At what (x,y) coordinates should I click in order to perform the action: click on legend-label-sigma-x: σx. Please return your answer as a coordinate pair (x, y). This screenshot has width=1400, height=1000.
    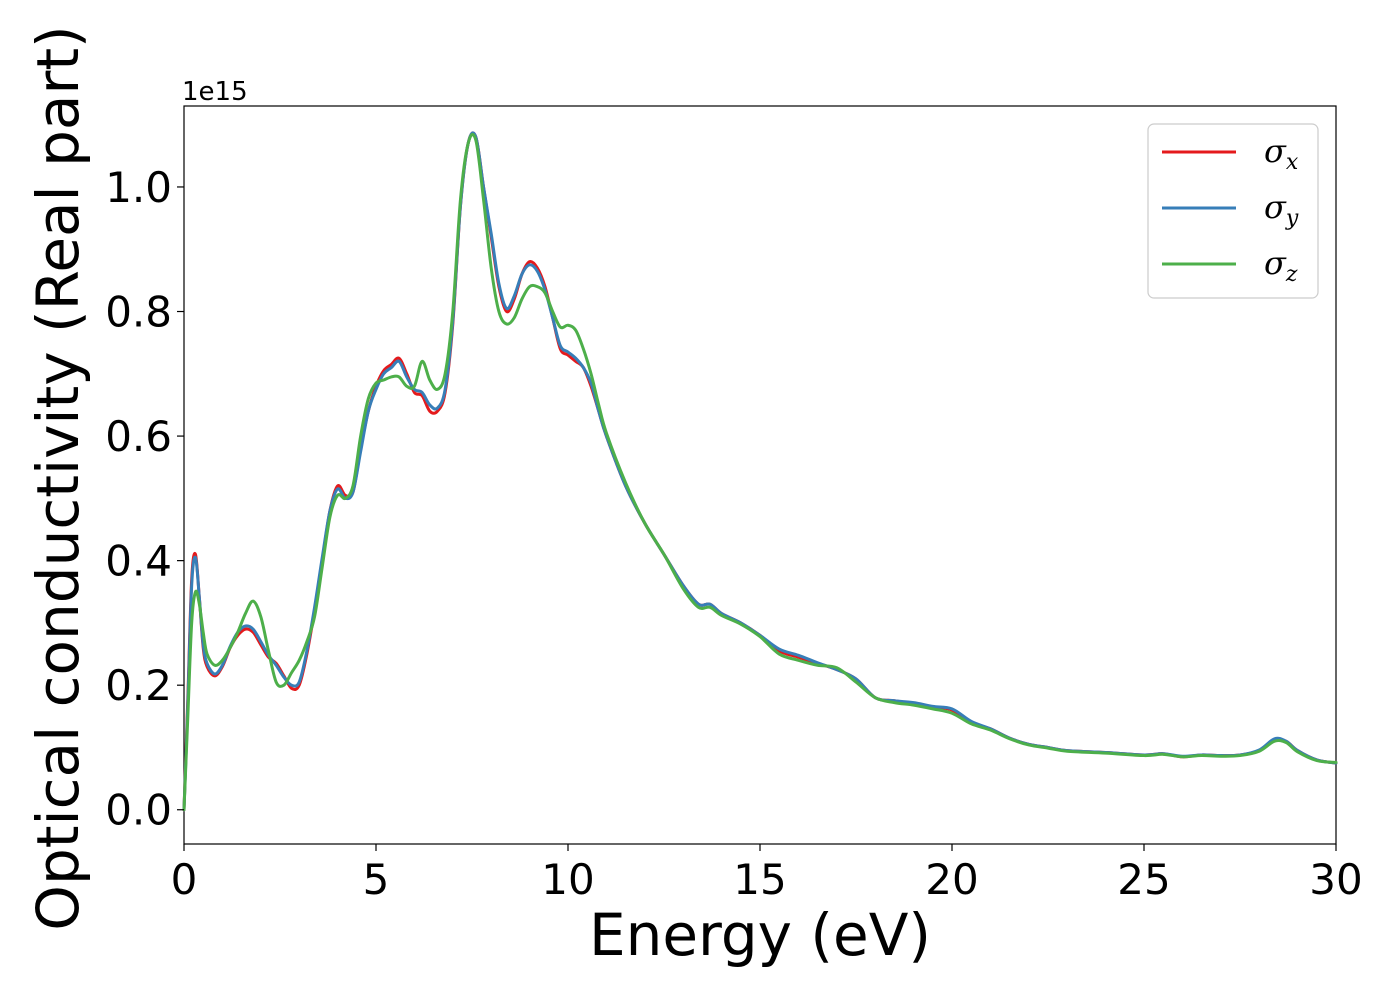
    Looking at the image, I should click on (1281, 153).